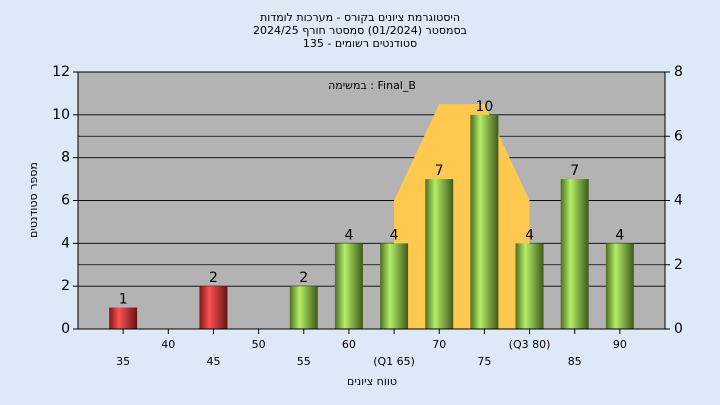 This screenshot has width=720, height=405. I want to click on x-tick-label: 40, so click(168, 344).